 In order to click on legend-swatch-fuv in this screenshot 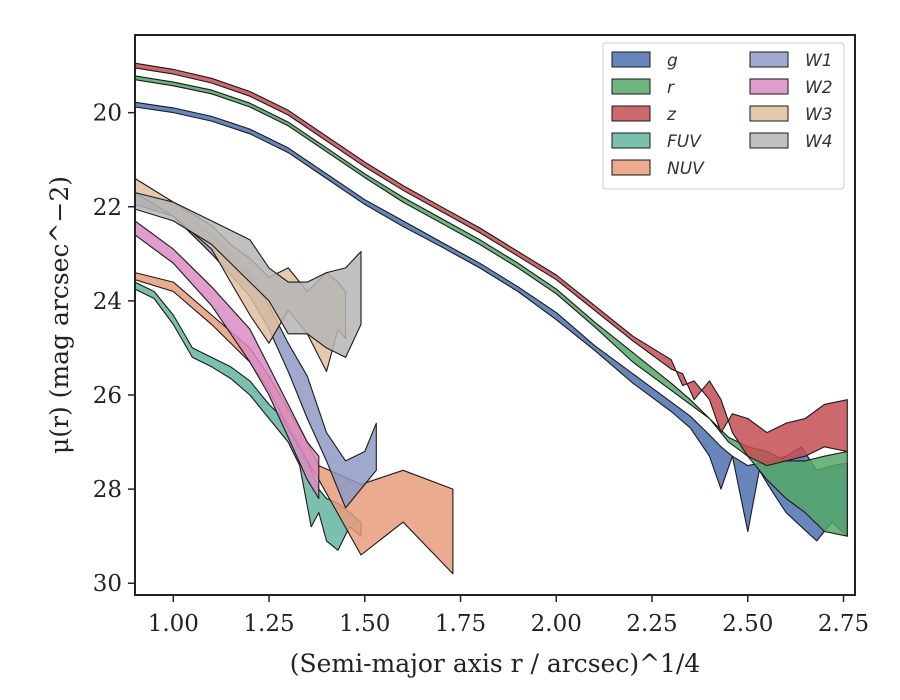, I will do `click(631, 140)`.